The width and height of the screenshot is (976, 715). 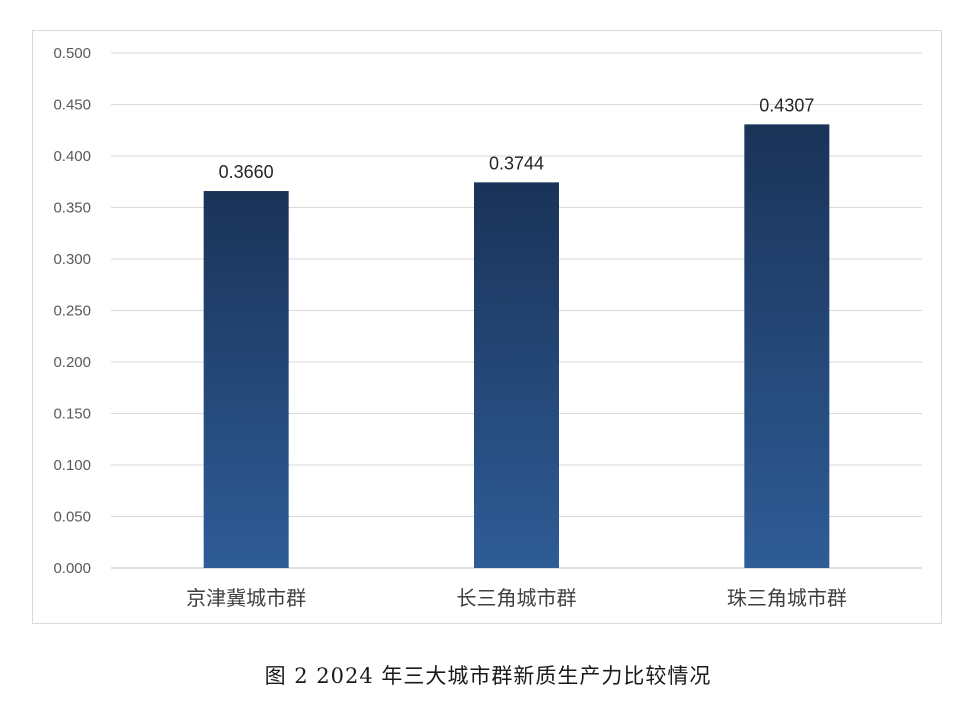 I want to click on category-label: 珠三角城市群, so click(x=787, y=598).